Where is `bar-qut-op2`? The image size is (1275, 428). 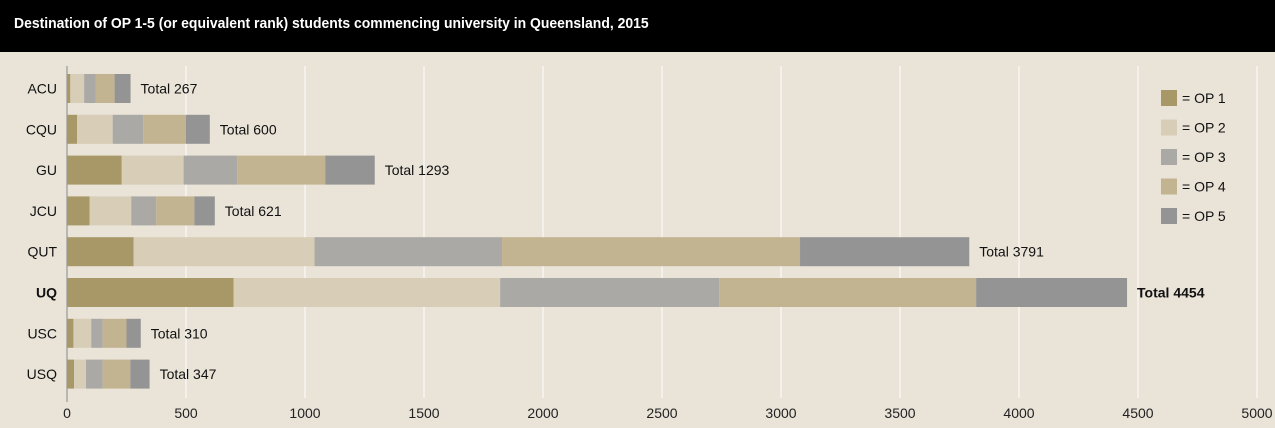 bar-qut-op2 is located at coordinates (224, 252).